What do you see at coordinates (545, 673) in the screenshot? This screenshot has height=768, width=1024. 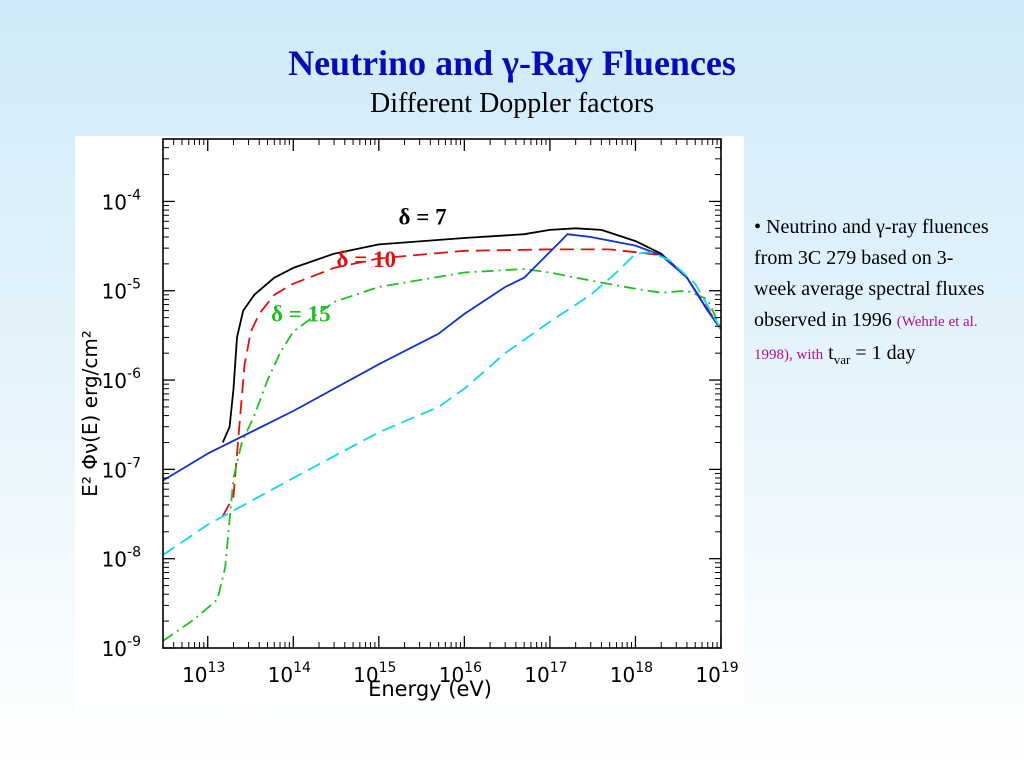 I see `x-tick-label: 1017` at bounding box center [545, 673].